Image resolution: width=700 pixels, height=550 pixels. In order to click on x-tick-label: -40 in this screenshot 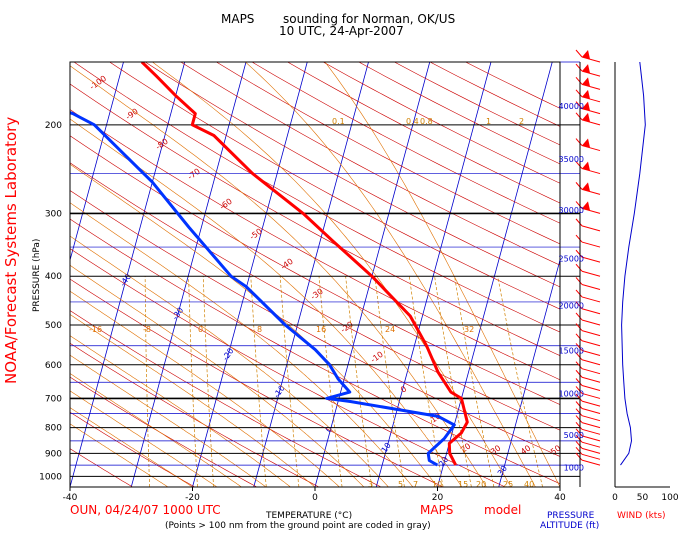, I will do `click(70, 498)`.